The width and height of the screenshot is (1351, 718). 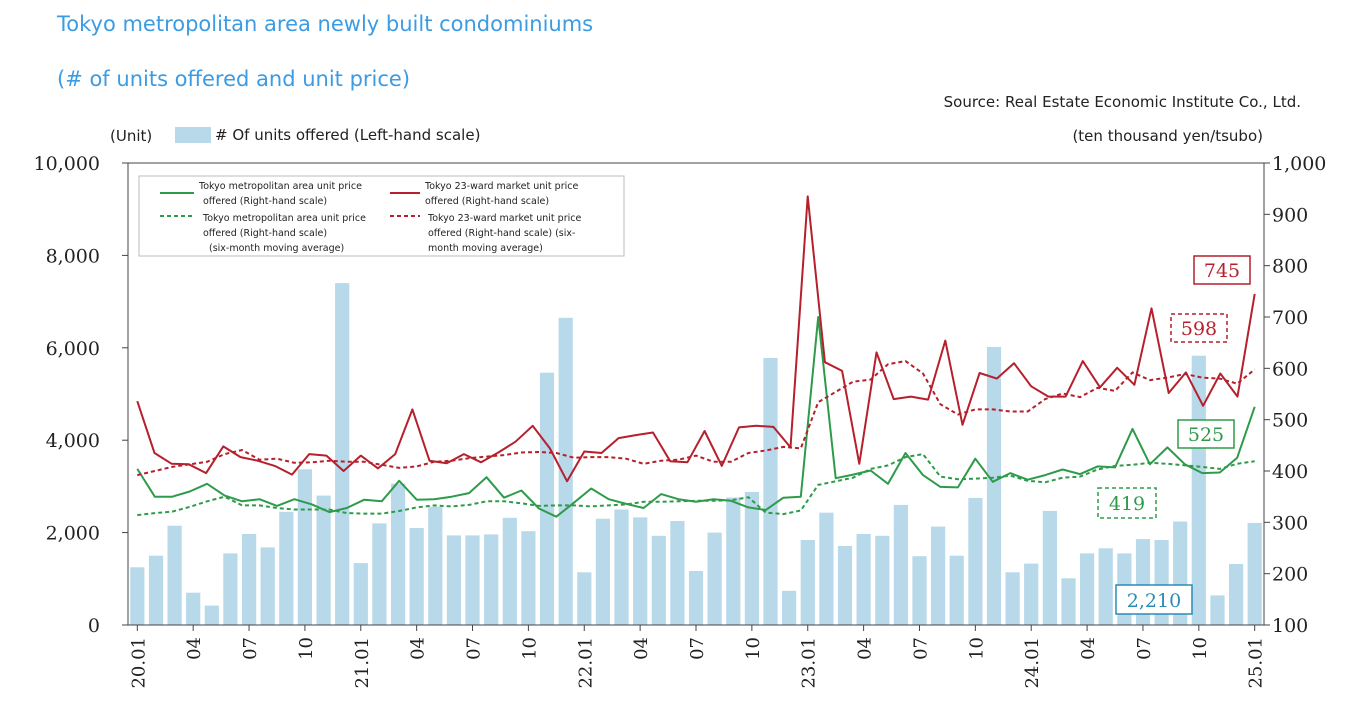 I want to click on callout-metro-avg: 419, so click(x=1127, y=503).